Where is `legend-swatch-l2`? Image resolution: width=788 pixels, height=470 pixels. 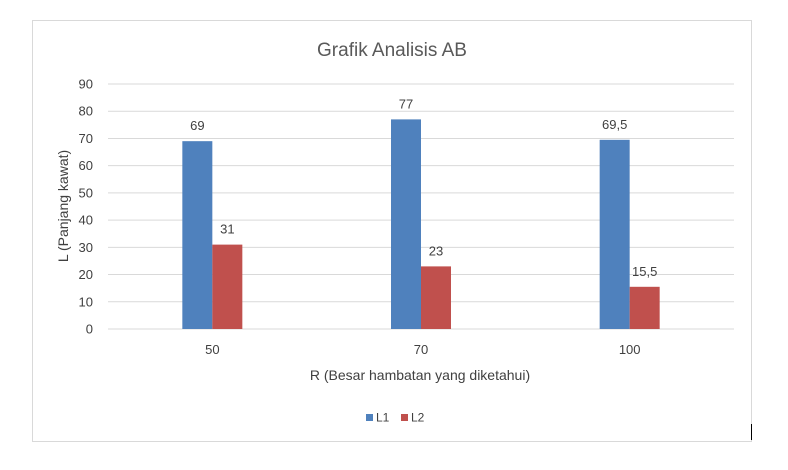
legend-swatch-l2 is located at coordinates (404, 417).